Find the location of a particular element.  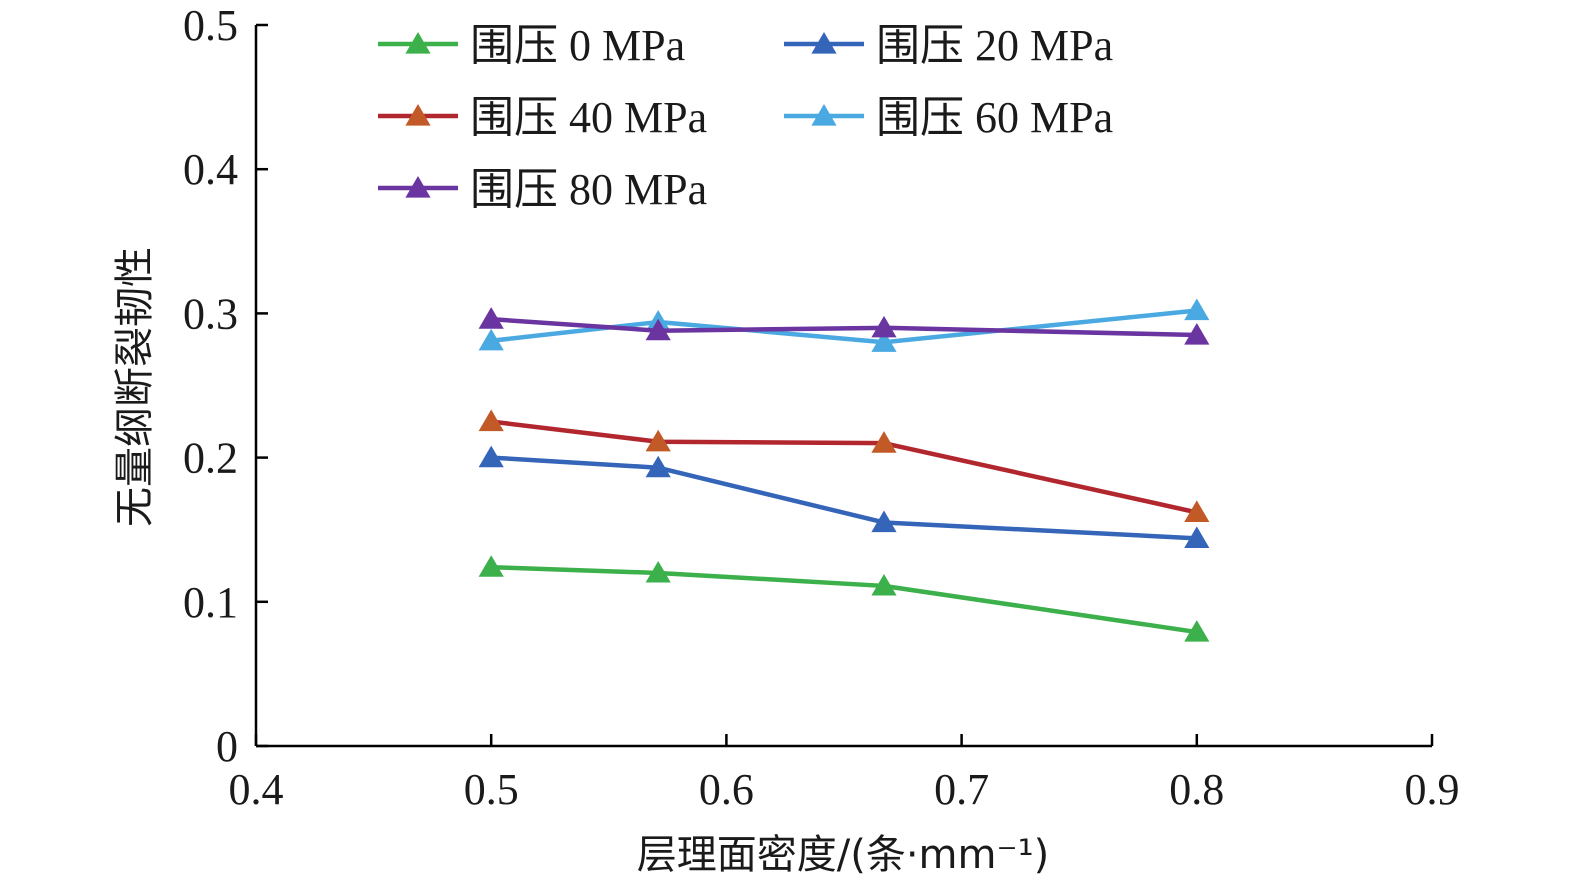

legend-item: 围压 80 MPa is located at coordinates (542, 189).